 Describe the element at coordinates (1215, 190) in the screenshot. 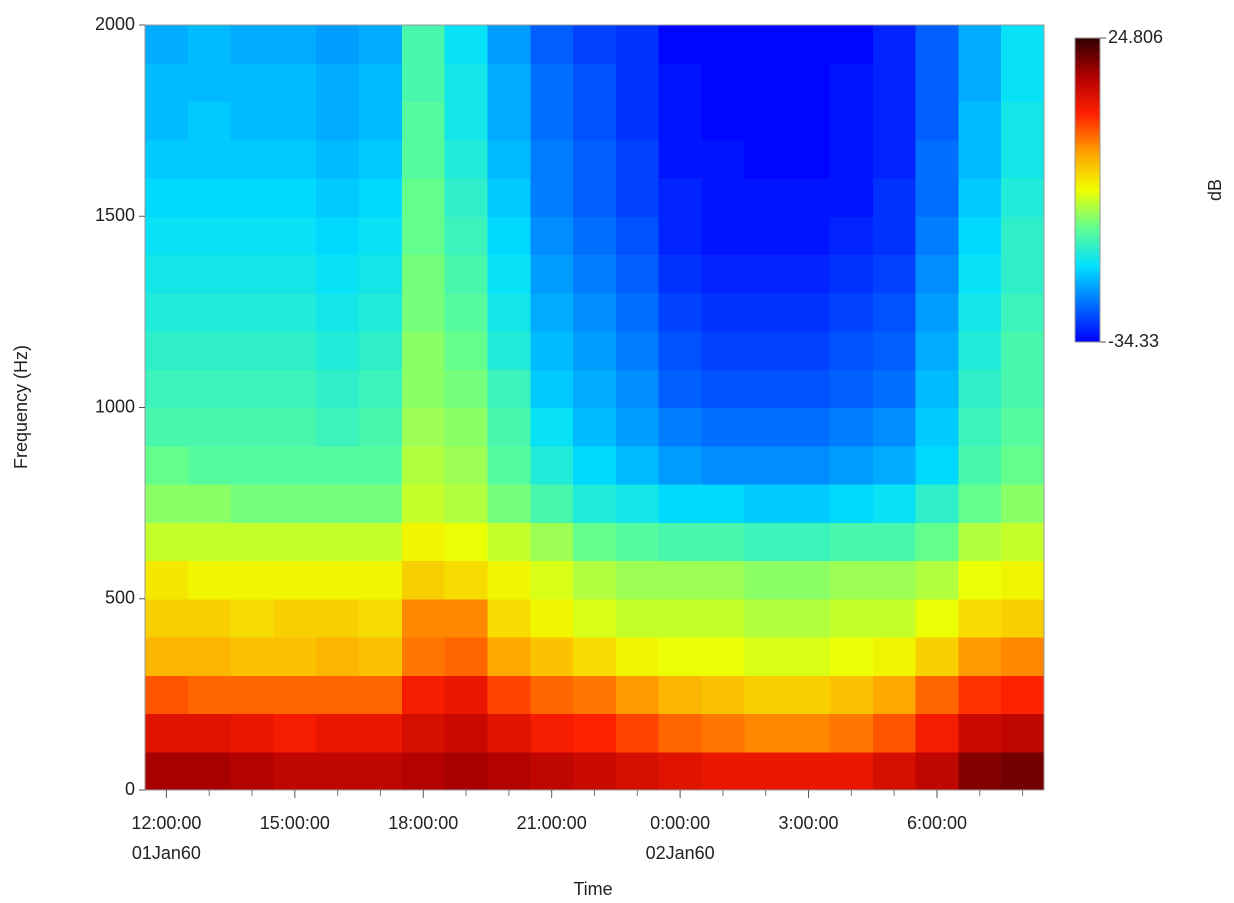

I see `colorbar-title: dB` at that location.